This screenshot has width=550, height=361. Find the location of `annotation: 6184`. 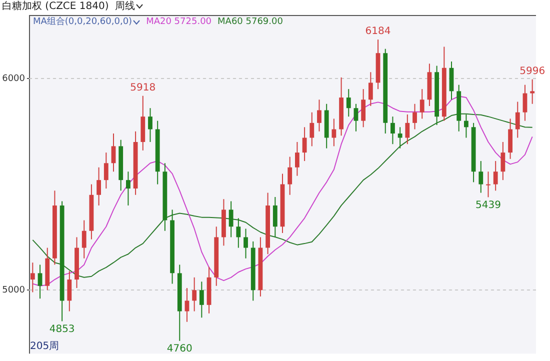

annotation: 6184 is located at coordinates (378, 32).